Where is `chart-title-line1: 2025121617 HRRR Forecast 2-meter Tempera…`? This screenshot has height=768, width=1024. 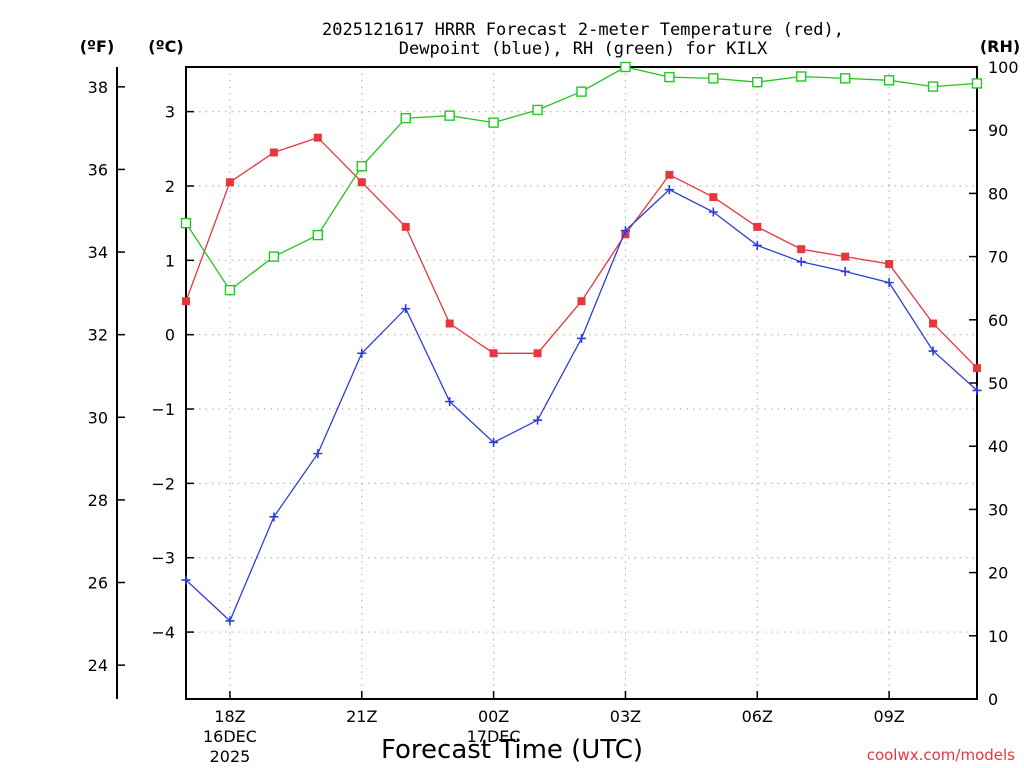 chart-title-line1: 2025121617 HRRR Forecast 2-meter Tempera… is located at coordinates (583, 30).